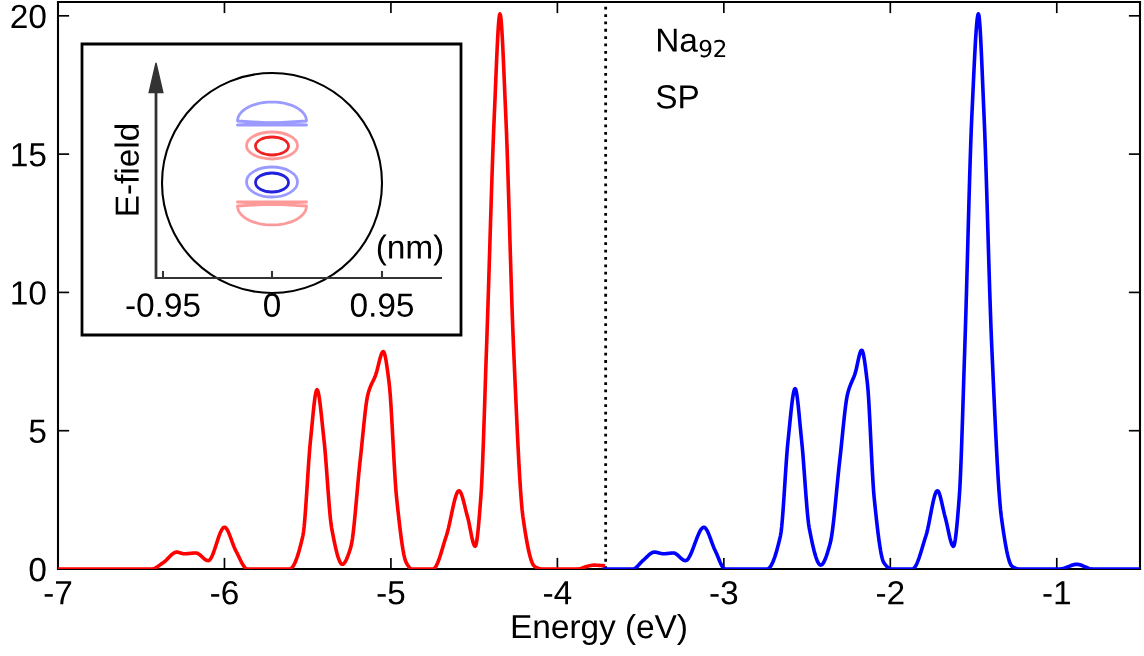 Image resolution: width=1144 pixels, height=656 pixels. I want to click on annotation: Na$_{92}$, so click(692, 43).